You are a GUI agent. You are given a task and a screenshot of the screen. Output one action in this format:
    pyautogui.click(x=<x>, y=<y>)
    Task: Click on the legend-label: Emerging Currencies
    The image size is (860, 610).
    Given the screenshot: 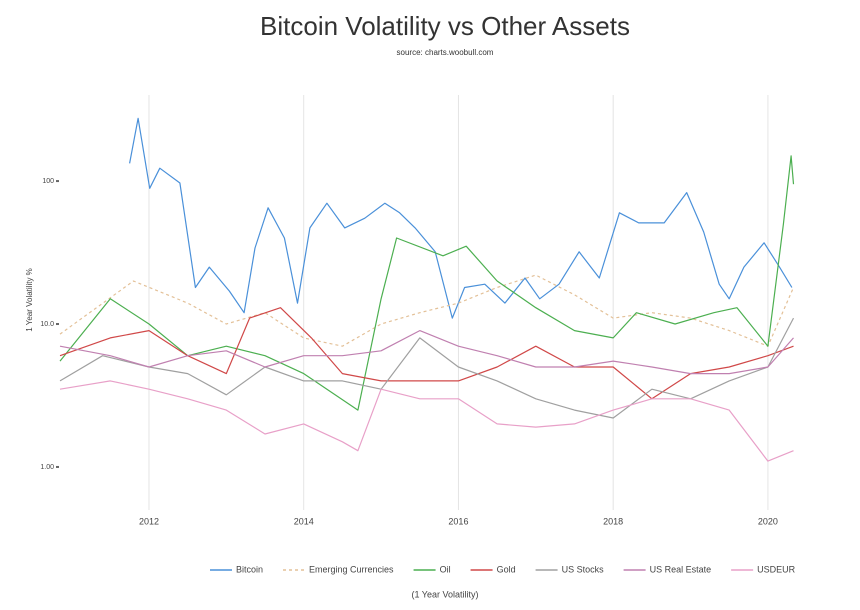 What is the action you would take?
    pyautogui.click(x=351, y=569)
    